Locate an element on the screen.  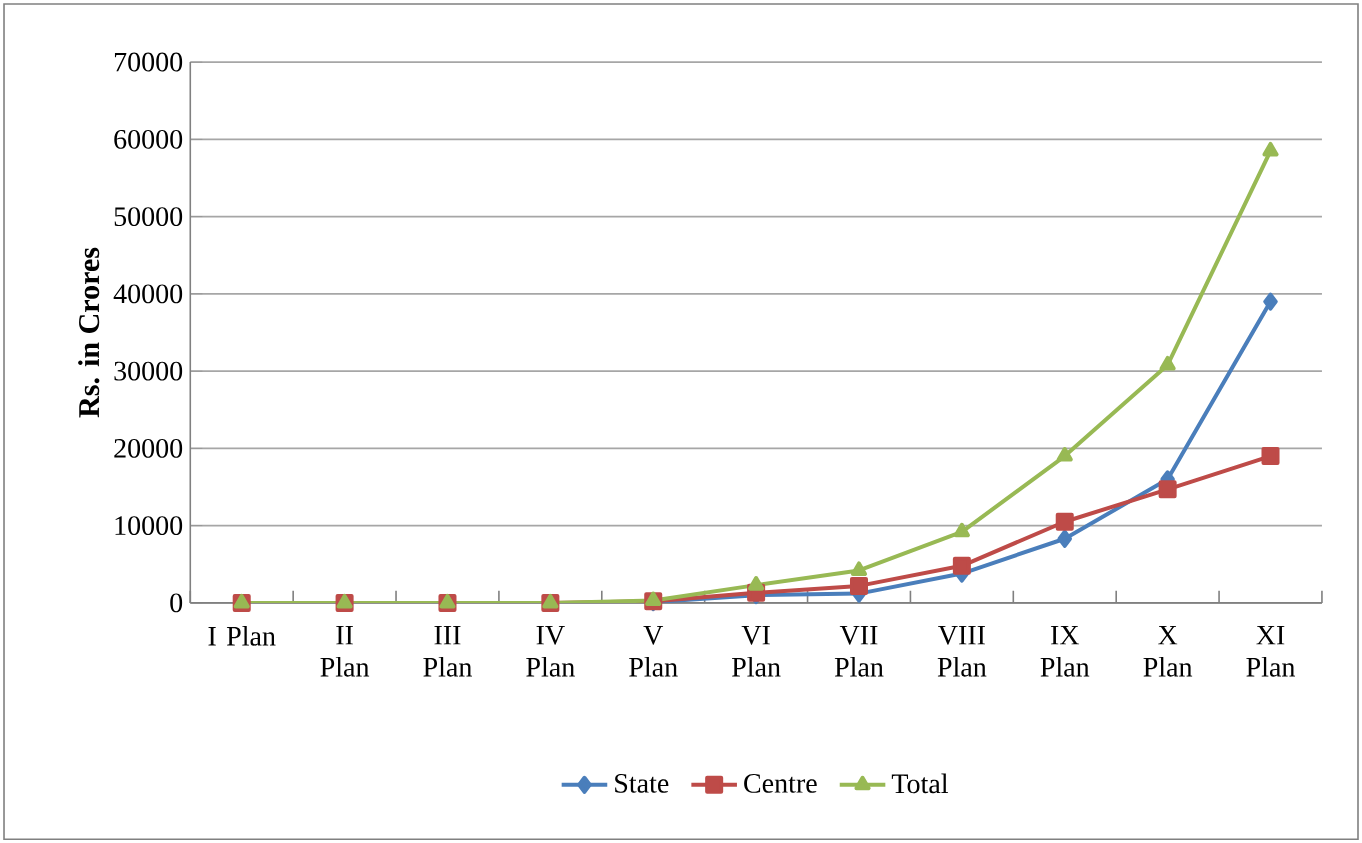
x-tick-label: VIII Plan is located at coordinates (962, 651).